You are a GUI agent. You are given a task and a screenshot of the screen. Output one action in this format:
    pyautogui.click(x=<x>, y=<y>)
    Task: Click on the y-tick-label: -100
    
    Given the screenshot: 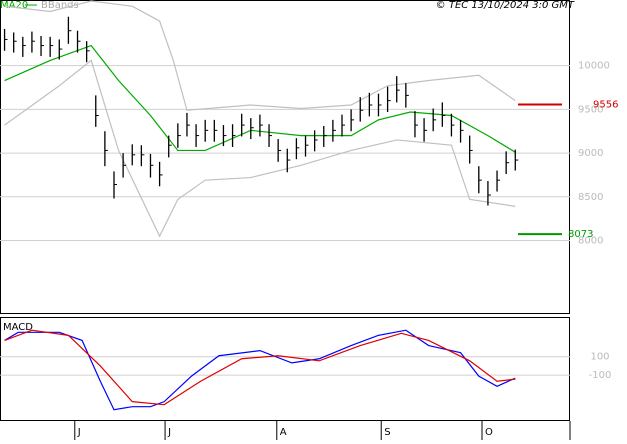 What is the action you would take?
    pyautogui.click(x=600, y=375)
    